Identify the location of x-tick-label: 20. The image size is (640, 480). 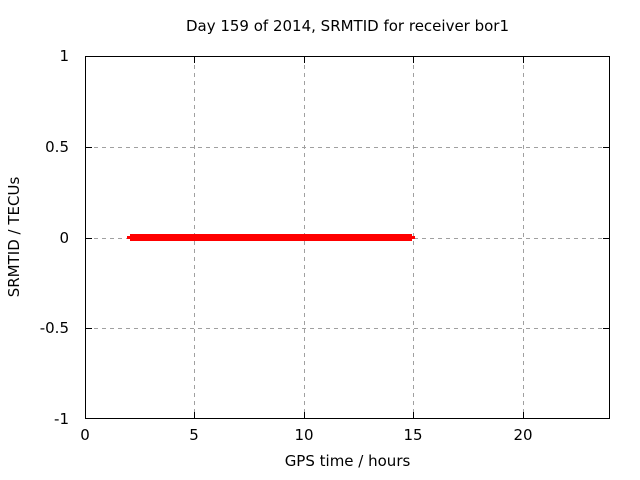
(523, 435).